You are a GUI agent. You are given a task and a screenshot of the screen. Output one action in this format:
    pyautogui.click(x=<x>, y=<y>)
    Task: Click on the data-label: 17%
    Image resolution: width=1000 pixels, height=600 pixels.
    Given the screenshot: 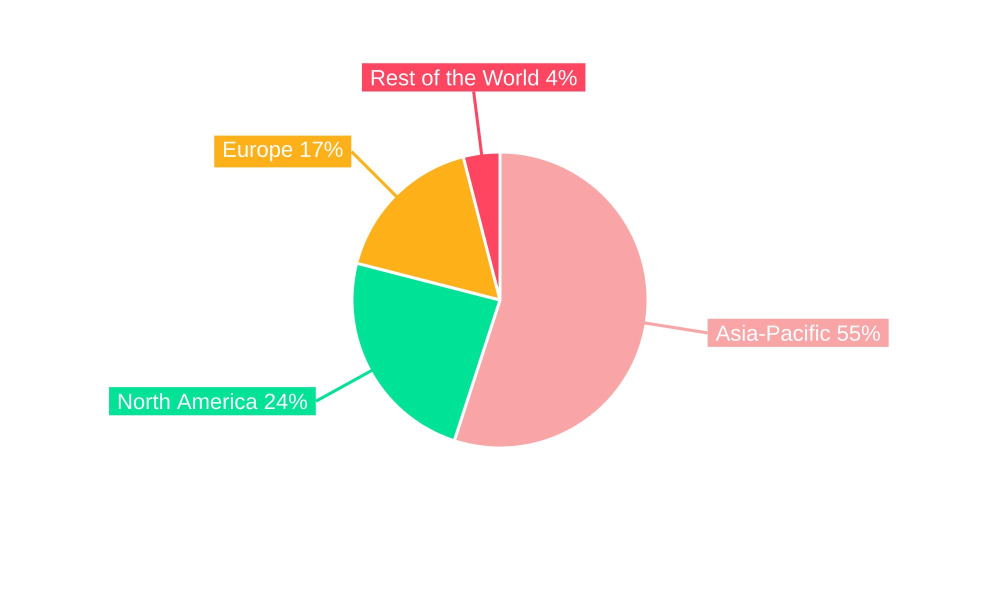 What is the action you would take?
    pyautogui.click(x=321, y=149)
    